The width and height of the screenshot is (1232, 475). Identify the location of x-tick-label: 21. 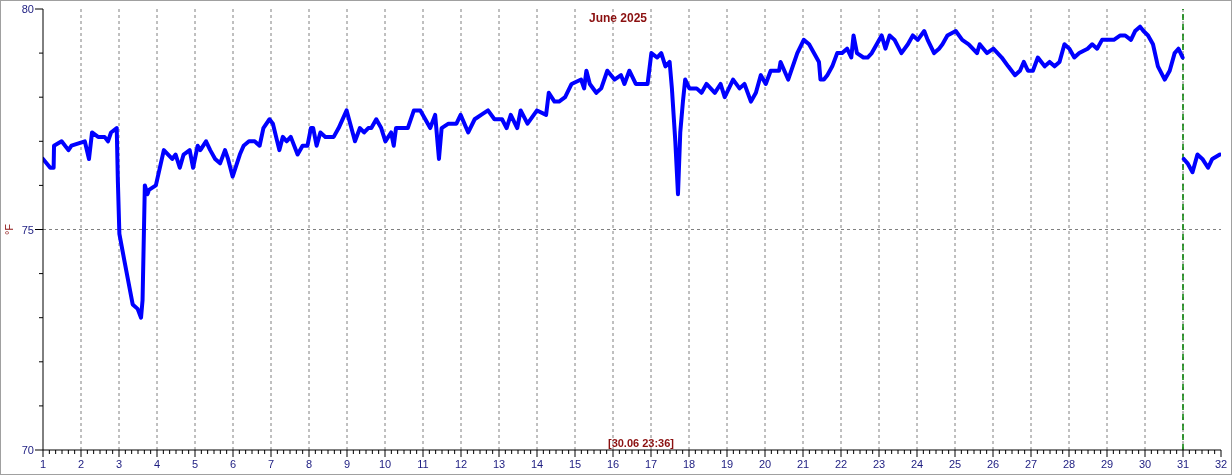
(803, 464).